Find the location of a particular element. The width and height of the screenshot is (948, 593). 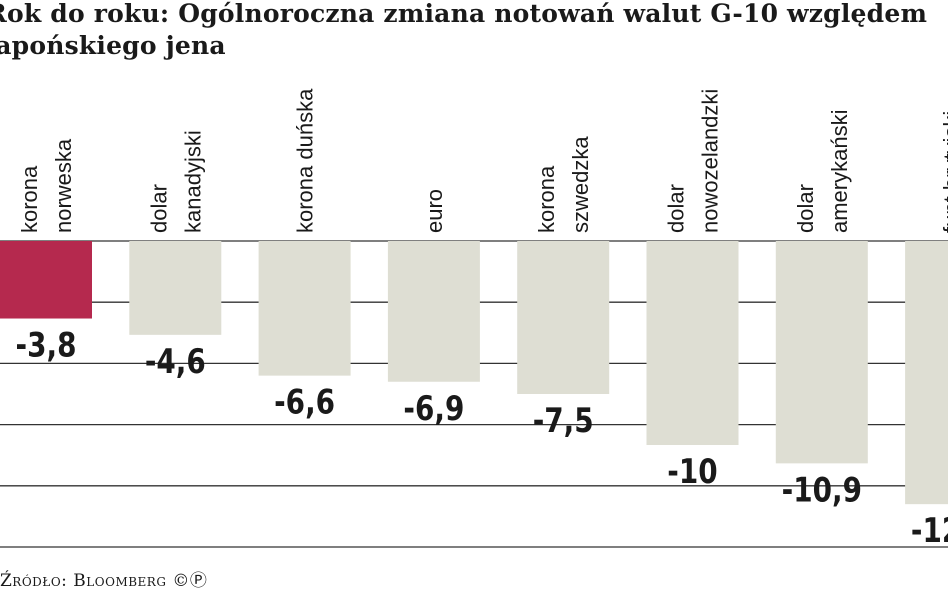

category-label-line: funt brytyjski is located at coordinates (943, 172).